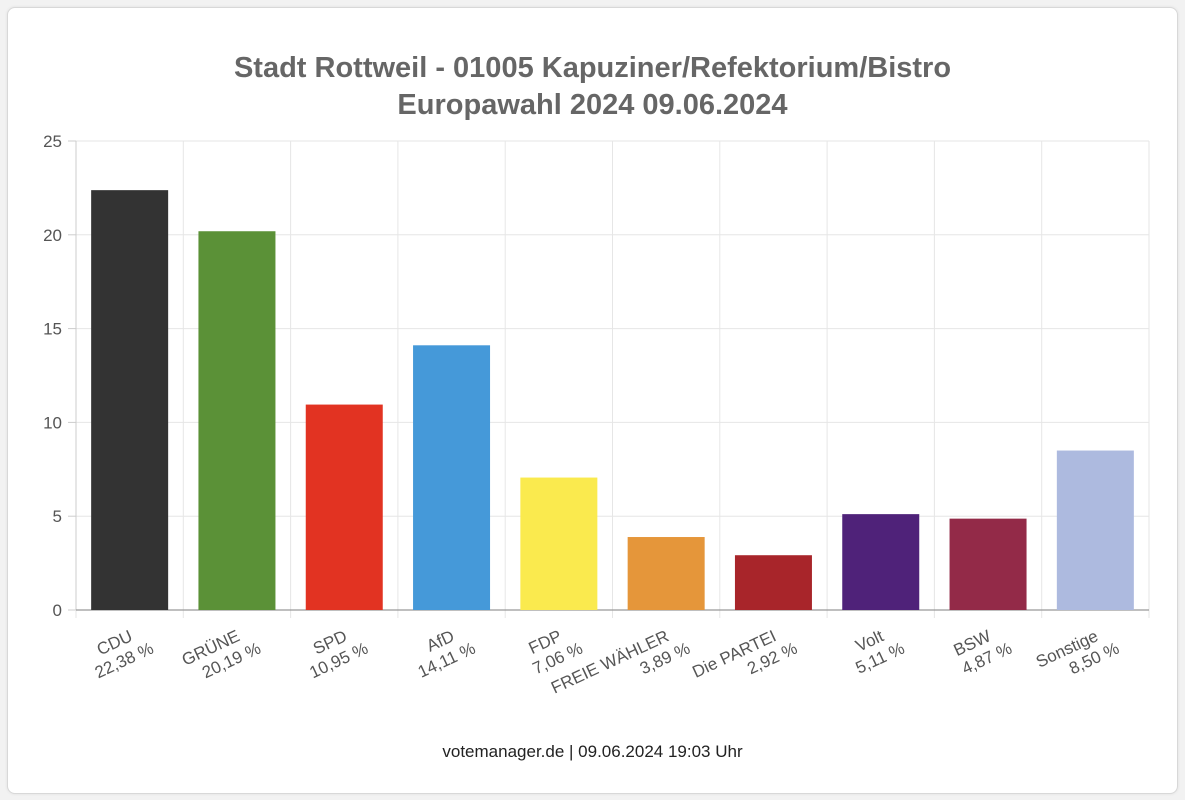 This screenshot has width=1185, height=800. I want to click on x-tick-label: GRÜNE20,19 %, so click(221, 653).